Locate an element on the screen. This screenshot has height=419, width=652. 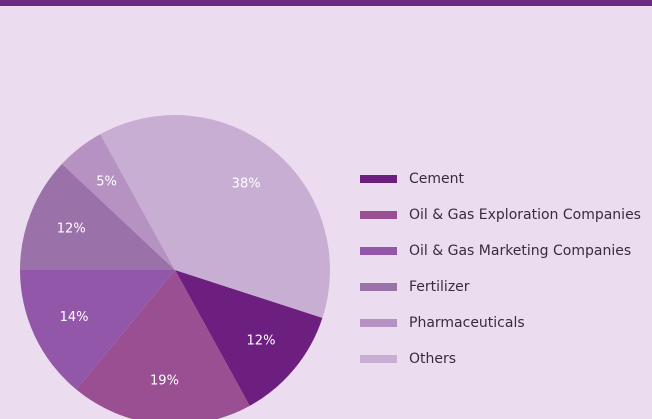
legend-label: Oil & Gas Marketing Companies is located at coordinates (520, 251).